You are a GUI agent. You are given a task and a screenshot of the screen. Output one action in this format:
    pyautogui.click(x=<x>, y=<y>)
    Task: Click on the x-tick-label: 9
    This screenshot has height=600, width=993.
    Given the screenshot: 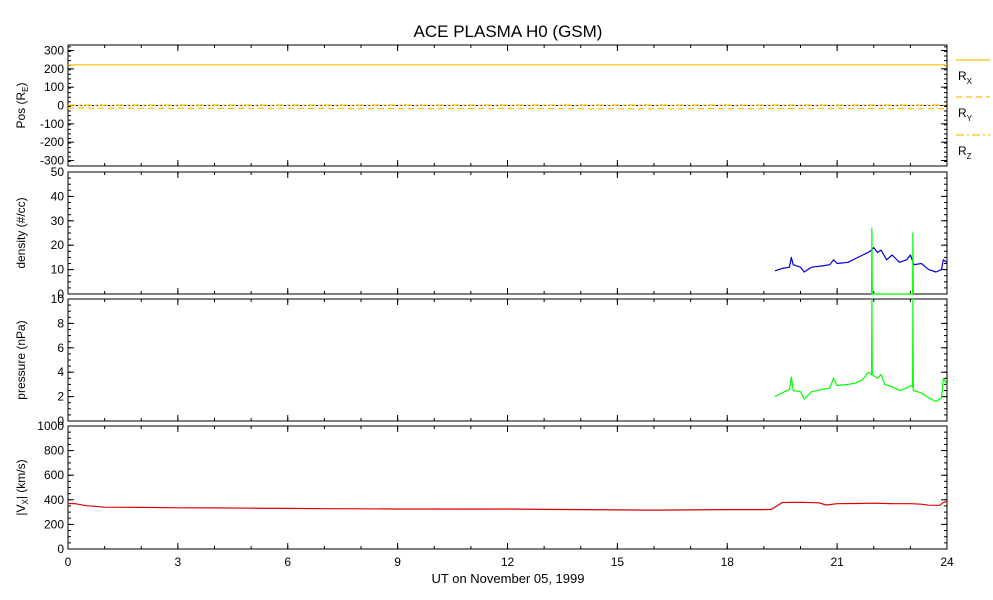 What is the action you would take?
    pyautogui.click(x=397, y=562)
    